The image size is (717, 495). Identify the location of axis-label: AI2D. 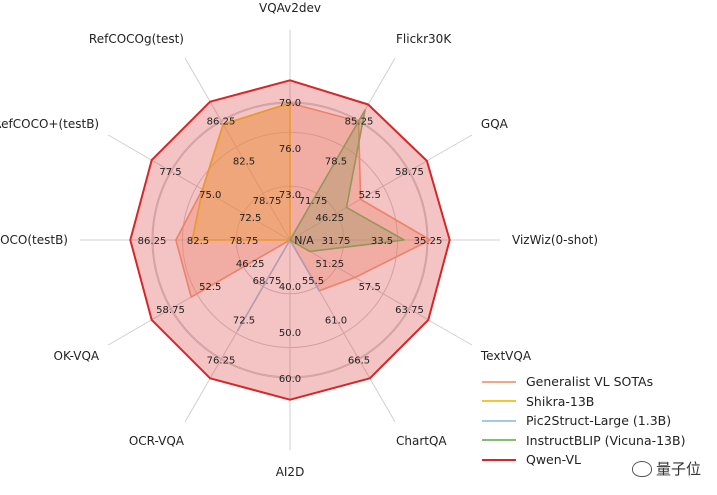
(290, 472).